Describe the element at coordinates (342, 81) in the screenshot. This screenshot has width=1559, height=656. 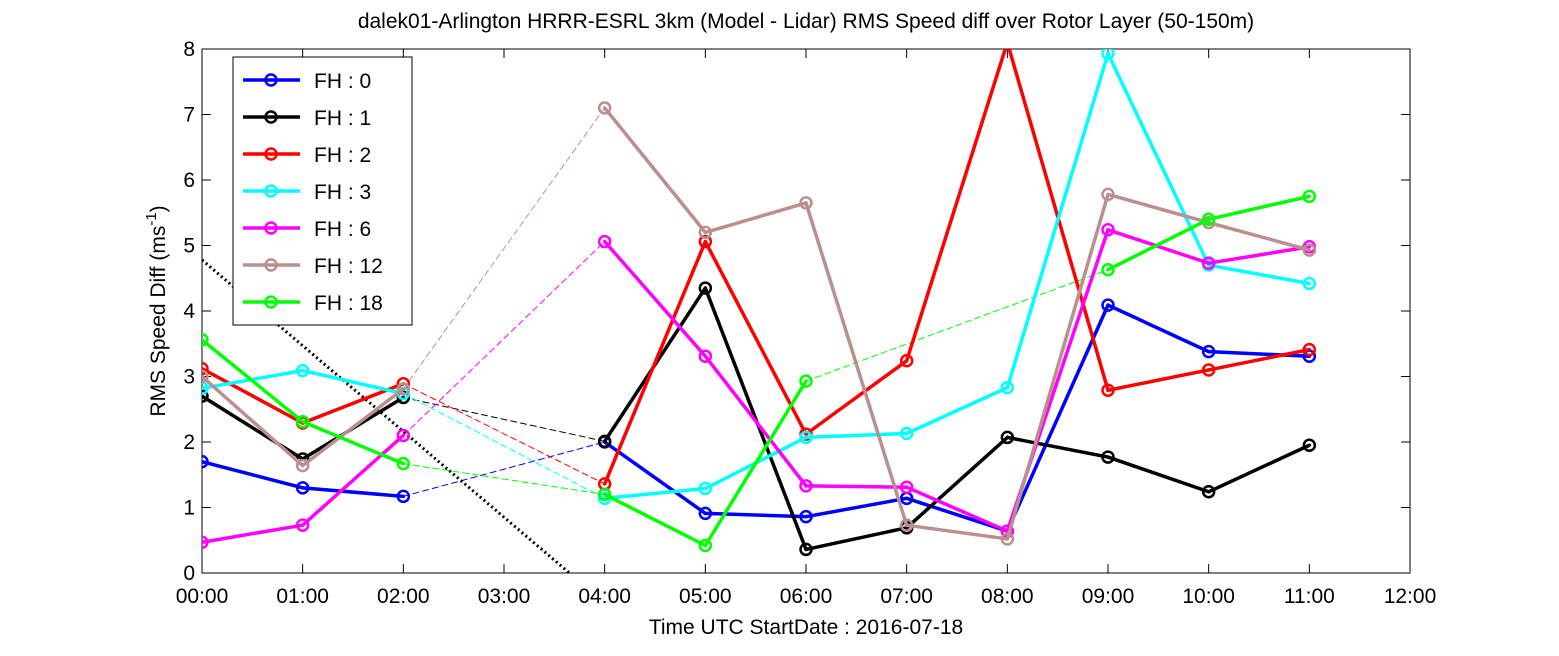
I see `legend-label: FH : 0` at that location.